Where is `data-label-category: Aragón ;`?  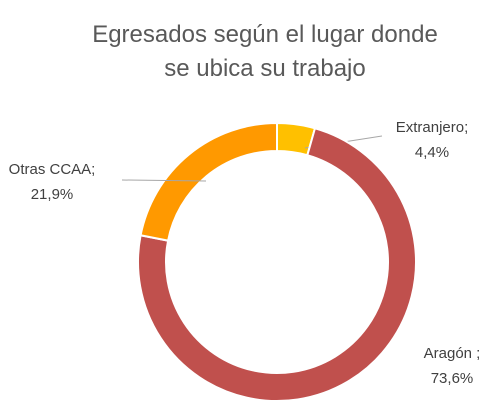 data-label-category: Aragón ; is located at coordinates (452, 353).